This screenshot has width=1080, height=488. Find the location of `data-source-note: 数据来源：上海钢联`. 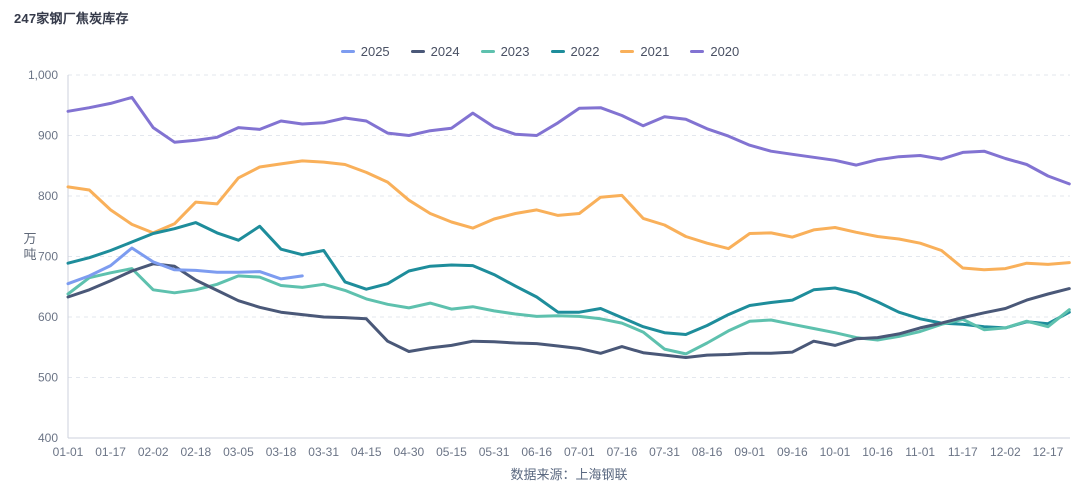

data-source-note: 数据来源：上海钢联 is located at coordinates (569, 474).